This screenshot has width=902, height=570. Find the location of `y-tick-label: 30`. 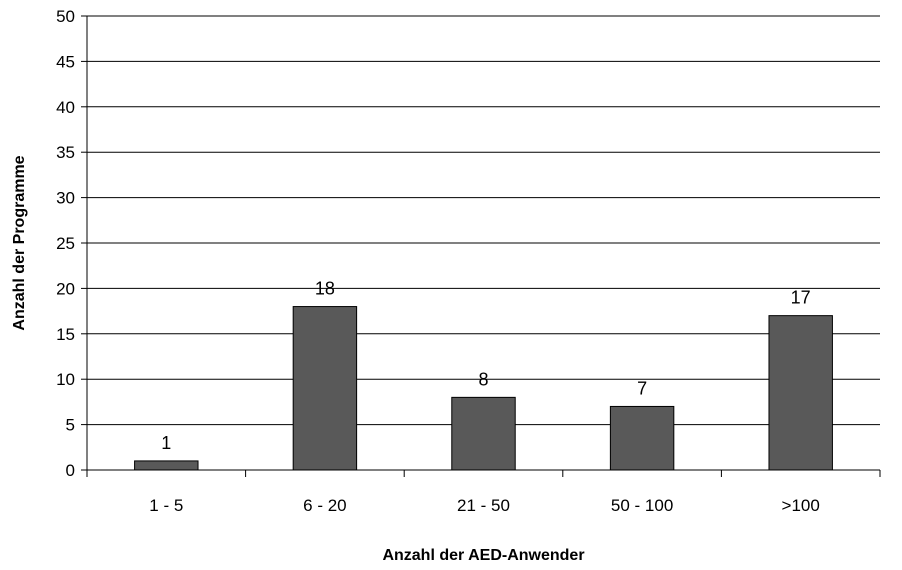

y-tick-label: 30 is located at coordinates (65, 198).